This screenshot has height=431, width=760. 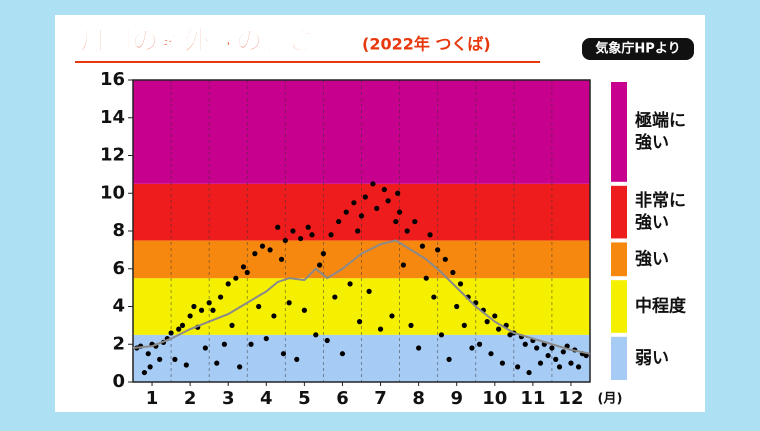 What do you see at coordinates (426, 44) in the screenshot?
I see `chart-subtitle: (2022年 つくば)` at bounding box center [426, 44].